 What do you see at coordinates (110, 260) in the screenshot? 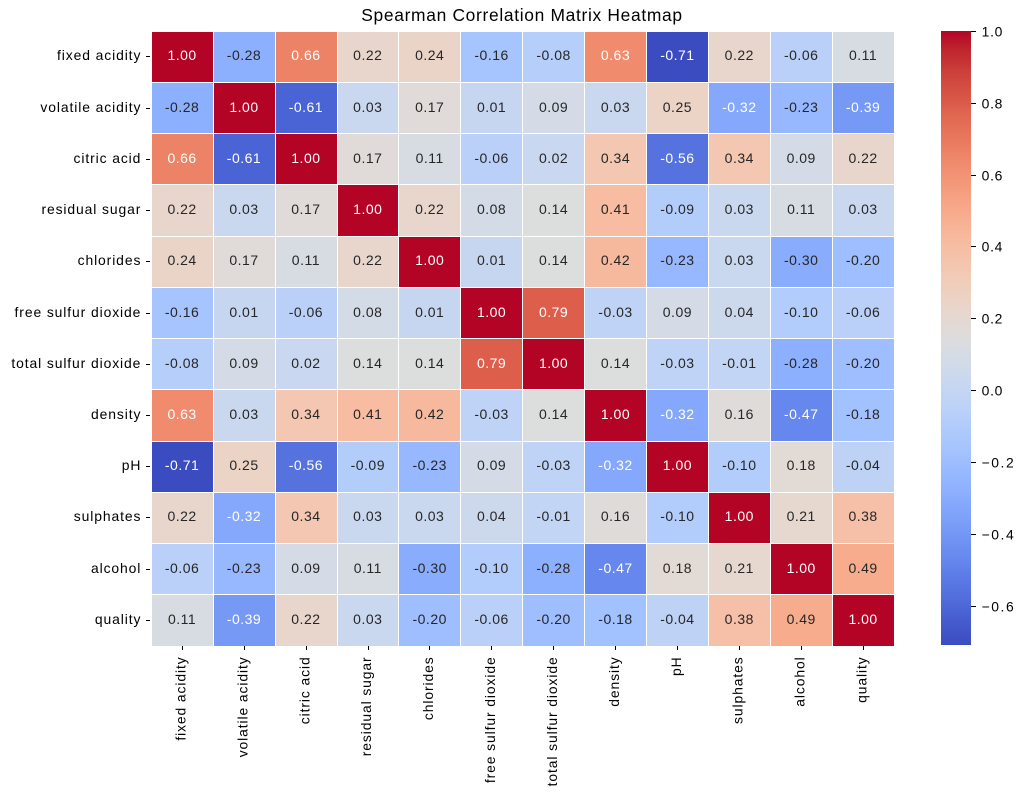
I see `svg-text: chlorides` at bounding box center [110, 260].